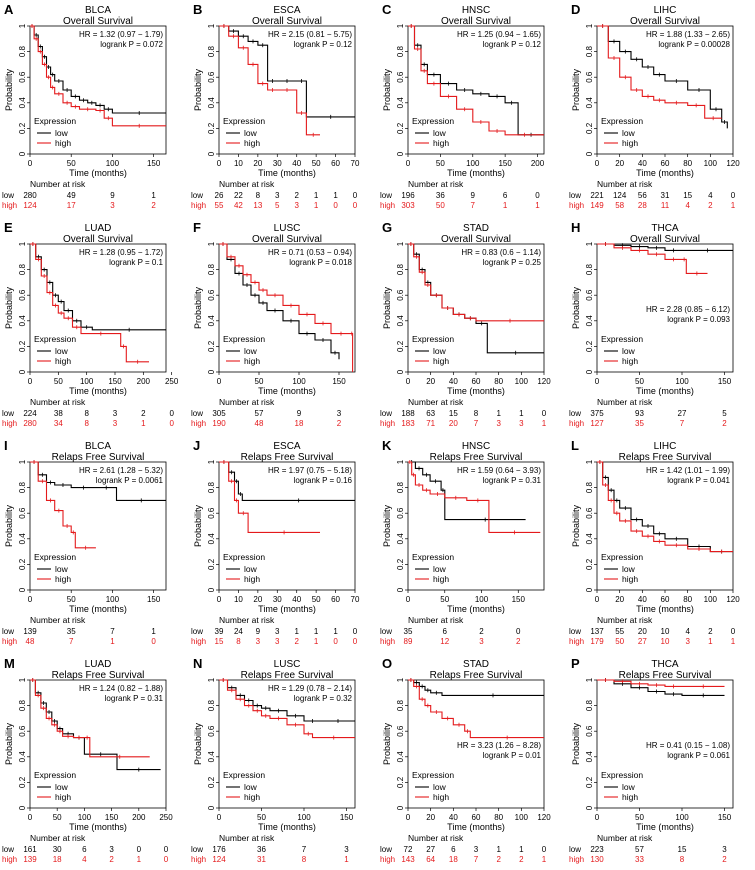 This screenshot has width=755, height=870. I want to click on risk-low-count: 4, so click(687, 631).